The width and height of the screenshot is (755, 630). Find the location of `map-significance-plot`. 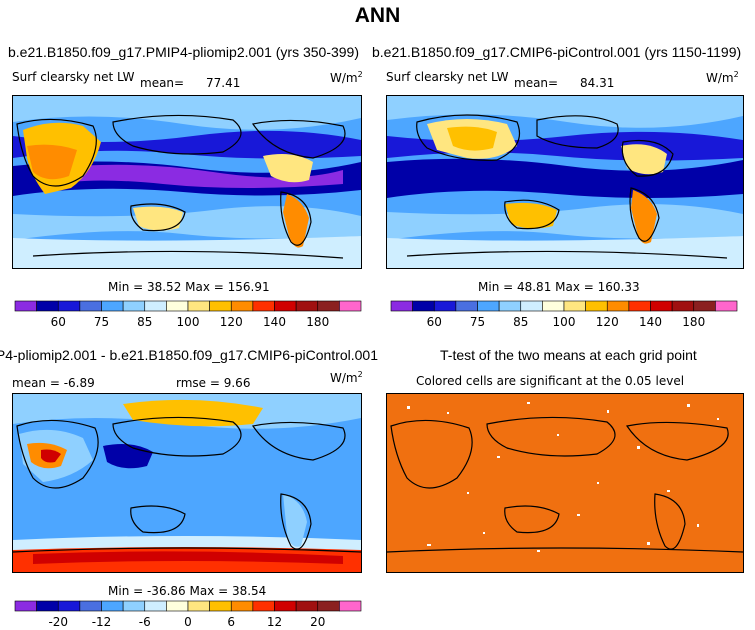

map-significance-plot is located at coordinates (565, 483).